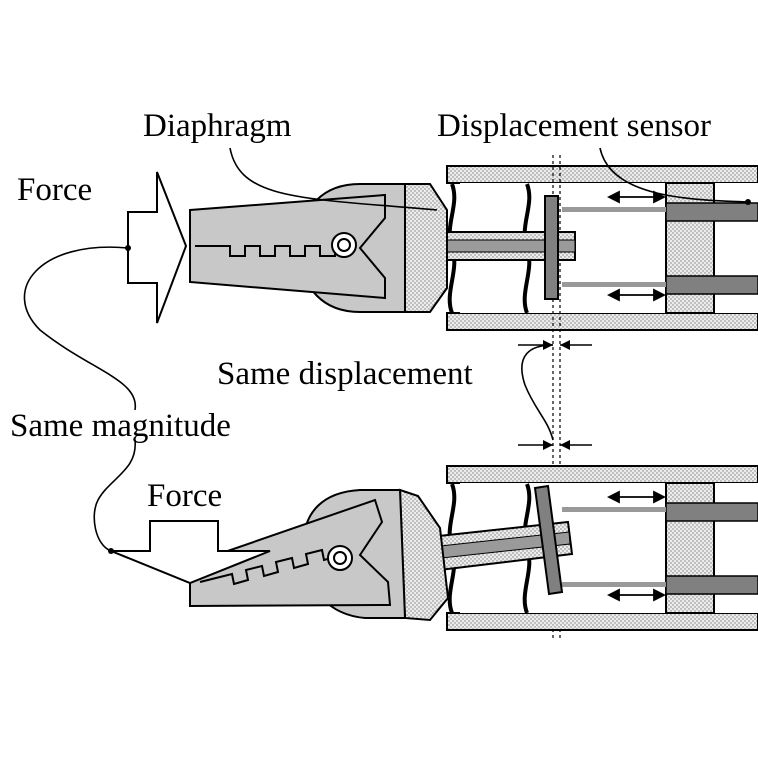 The height and width of the screenshot is (758, 758). I want to click on label-diaphragm: Diaphragm, so click(217, 126).